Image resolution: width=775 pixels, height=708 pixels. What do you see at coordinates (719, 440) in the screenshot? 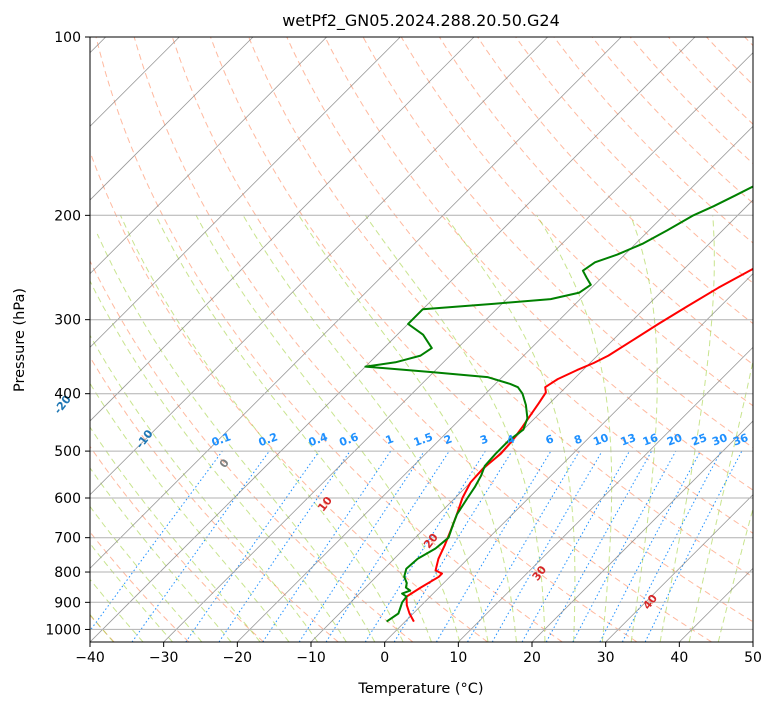
I see `mixing-ratio-label: 30` at bounding box center [719, 440].